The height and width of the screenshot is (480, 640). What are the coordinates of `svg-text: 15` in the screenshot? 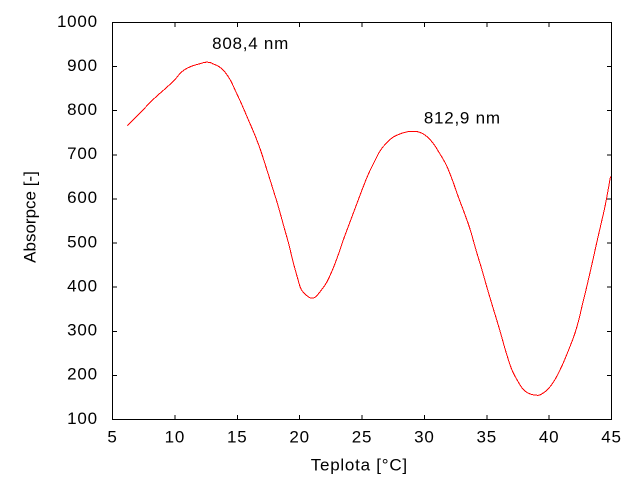 It's located at (237, 436).